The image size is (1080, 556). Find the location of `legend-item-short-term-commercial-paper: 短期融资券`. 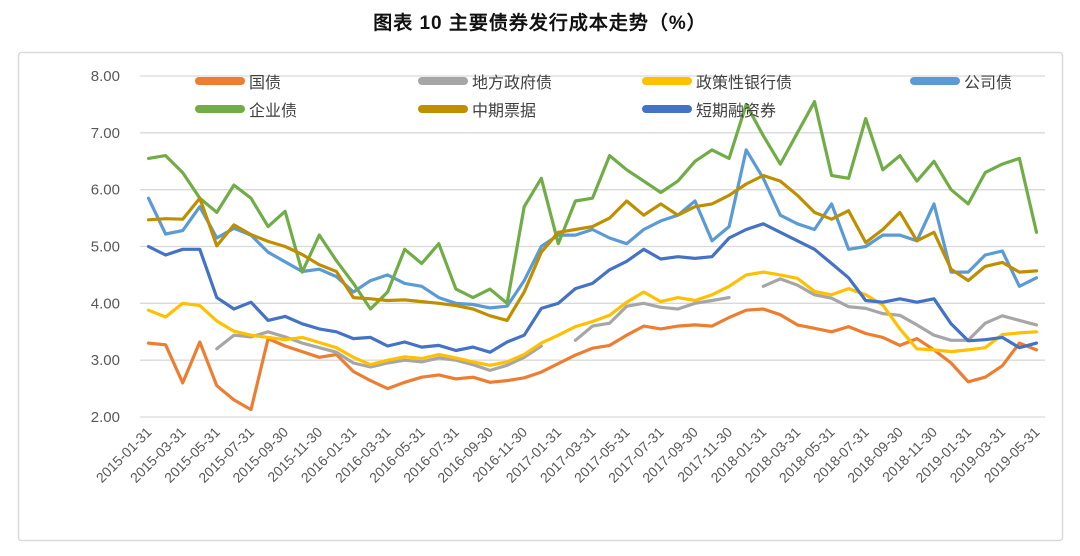

legend-item-short-term-commercial-paper: 短期融资券 is located at coordinates (709, 109).